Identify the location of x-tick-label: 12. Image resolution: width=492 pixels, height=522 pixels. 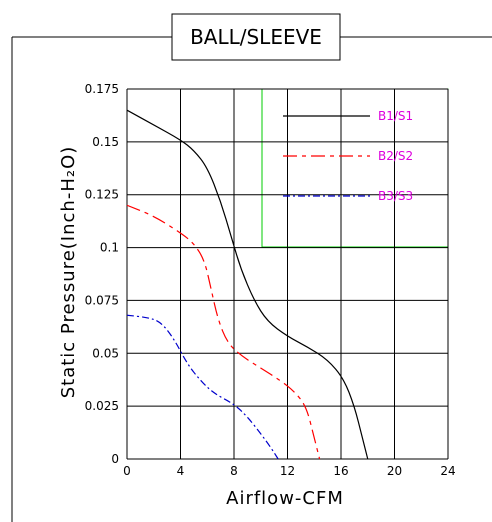
(287, 471).